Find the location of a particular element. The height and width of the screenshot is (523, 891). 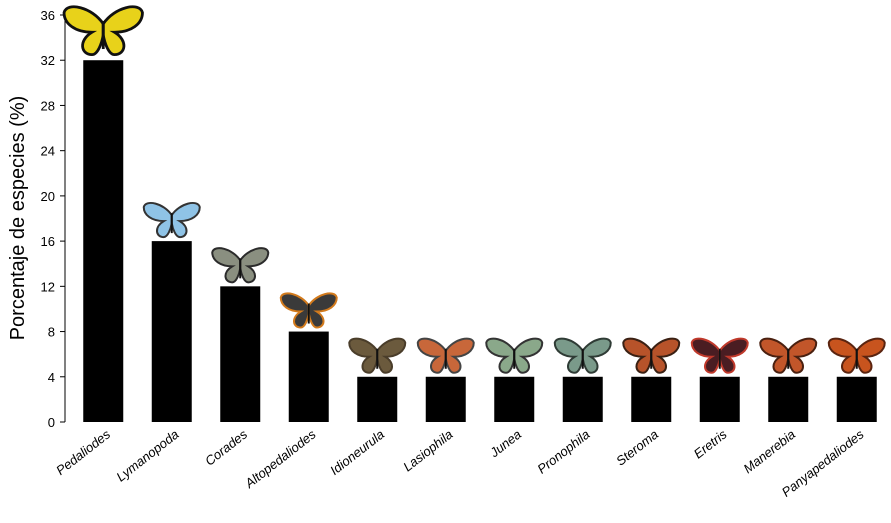

y-axis-label: Porcentaje de especies (%) is located at coordinates (18, 218).